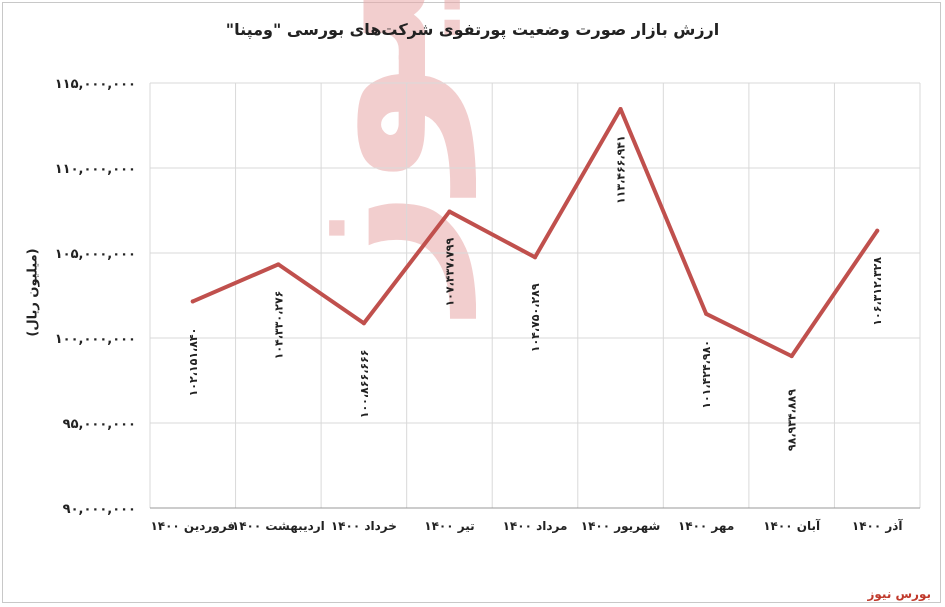 This screenshot has height=607, width=945. Describe the element at coordinates (535, 317) in the screenshot. I see `data-label: ۱۰۴،۷۵۰،۲۸۹` at that location.